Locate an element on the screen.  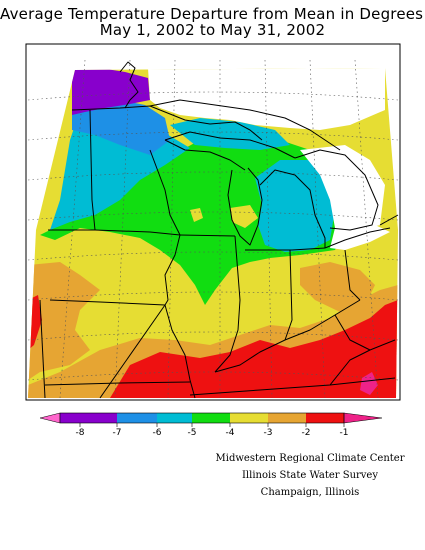
band-minus4-to-minus3-spot is located at coordinates (196, 215).